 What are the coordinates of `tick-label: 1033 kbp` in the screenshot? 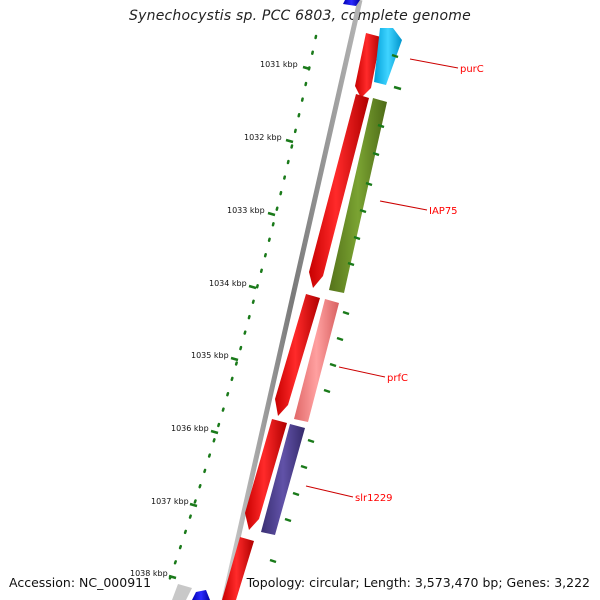 It's located at (246, 210).